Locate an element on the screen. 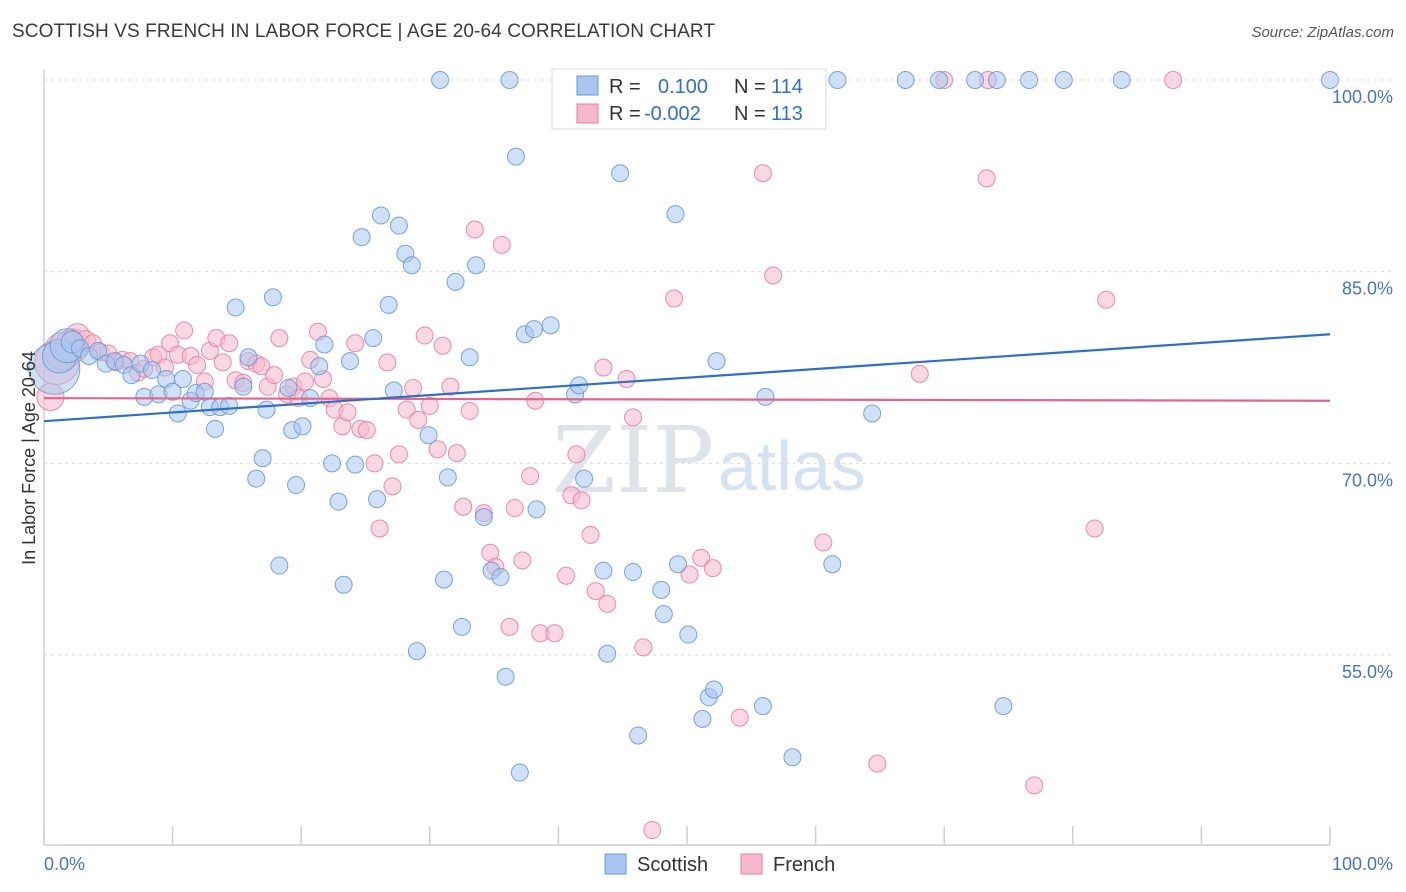 The image size is (1406, 892). legend-n-label-scottish: N = is located at coordinates (750, 87).